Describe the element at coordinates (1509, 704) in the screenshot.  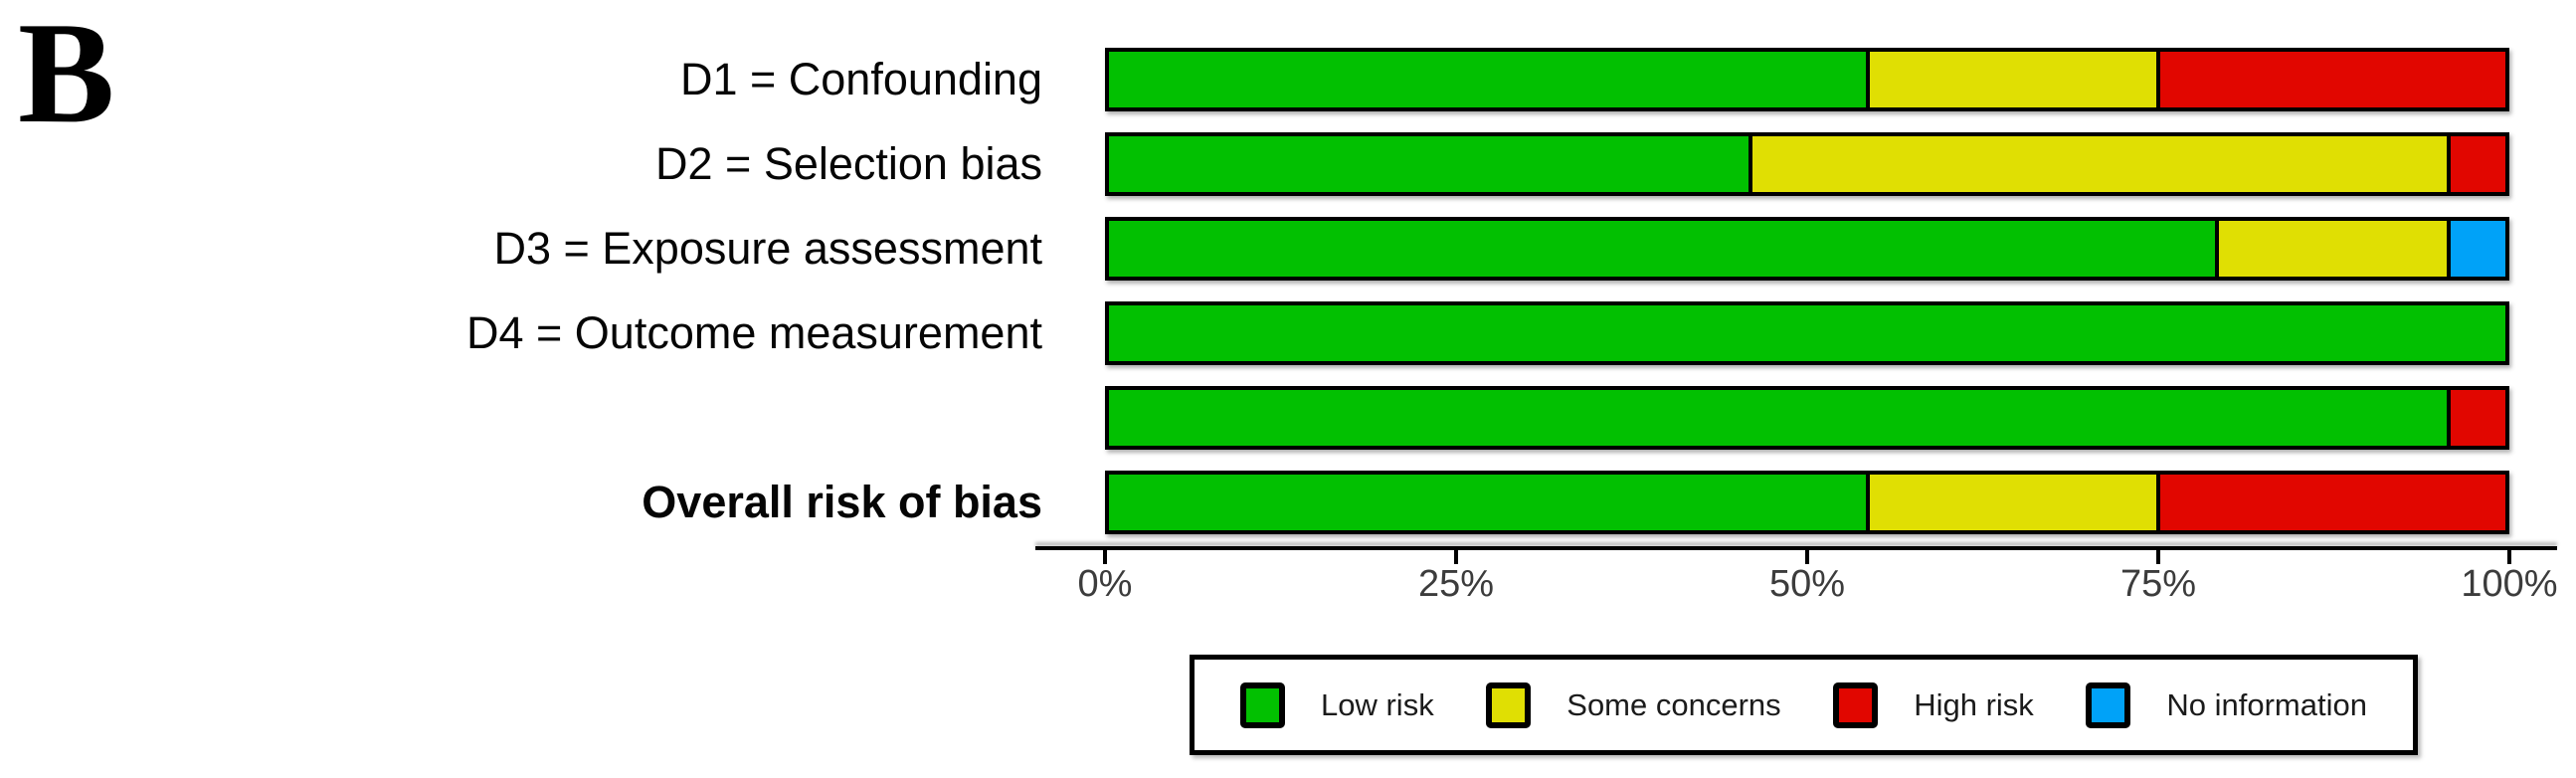
I see `legend-swatch-some-concerns` at that location.